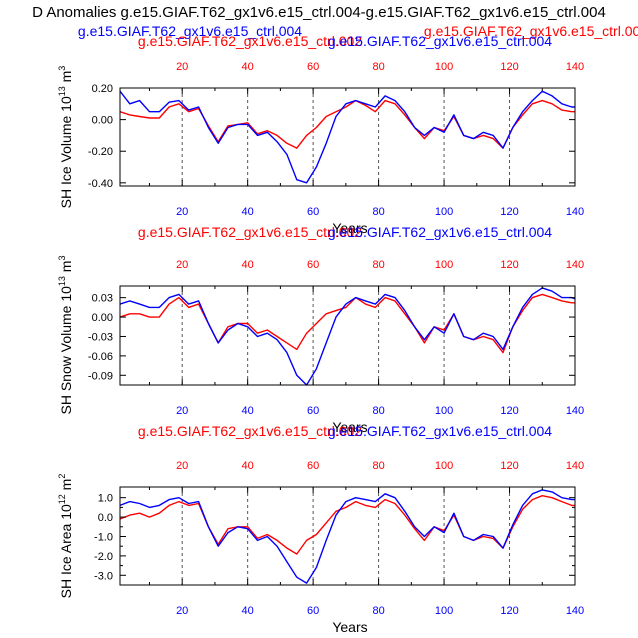 The image size is (638, 638). I want to click on y-tick-label: 0.03, so click(102, 299).